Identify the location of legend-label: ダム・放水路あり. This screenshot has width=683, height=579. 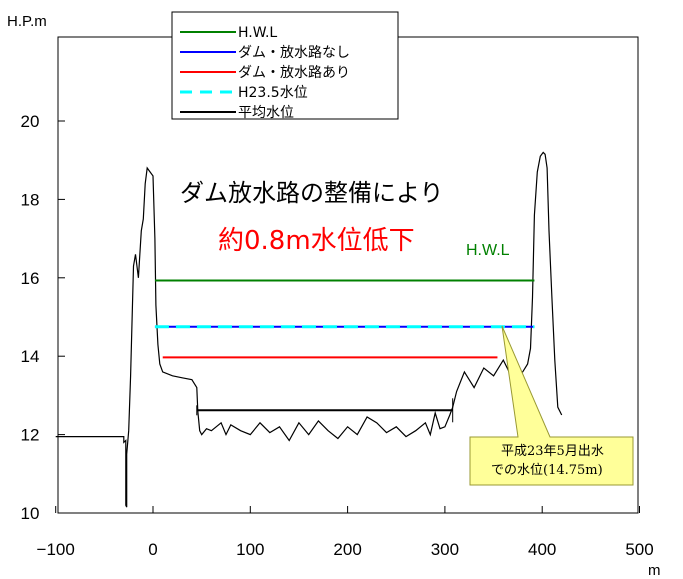
(294, 73).